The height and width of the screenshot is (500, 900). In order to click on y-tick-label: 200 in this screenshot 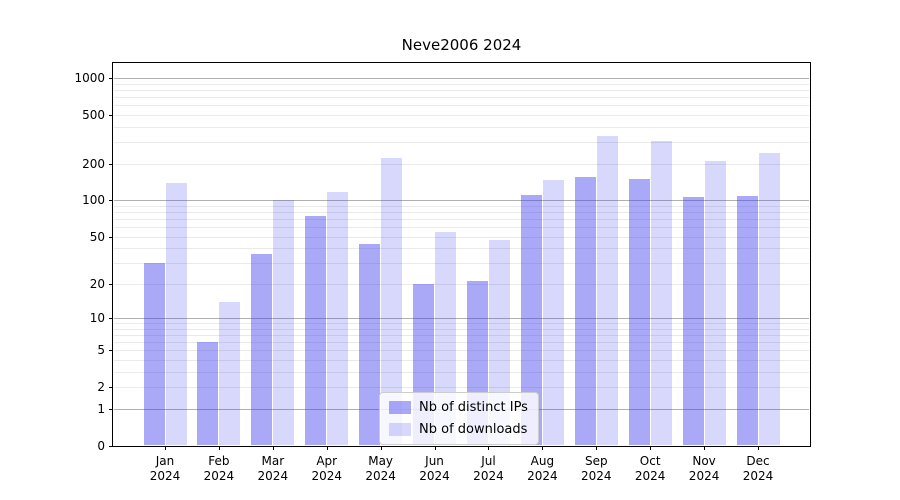, I will do `click(93, 163)`.